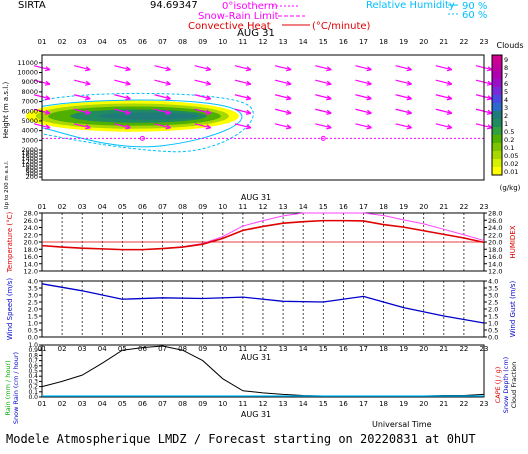 The height and width of the screenshot is (454, 528). I want to click on colorbar-label: 9, so click(506, 60).